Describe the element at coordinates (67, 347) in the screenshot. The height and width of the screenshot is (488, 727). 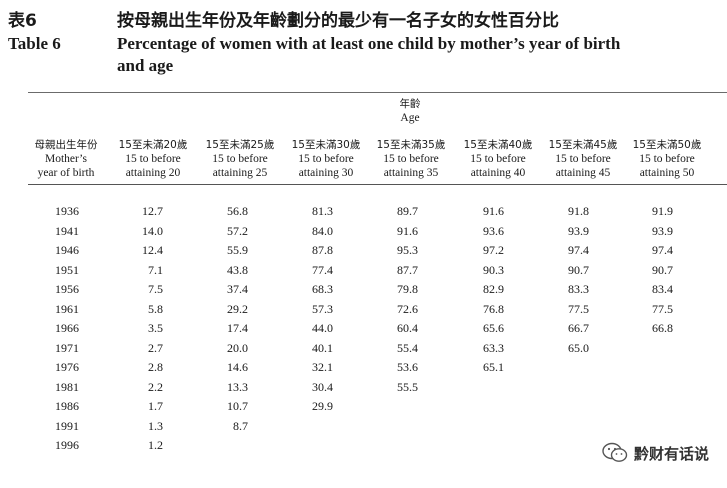
I see `row-year: 1971` at that location.